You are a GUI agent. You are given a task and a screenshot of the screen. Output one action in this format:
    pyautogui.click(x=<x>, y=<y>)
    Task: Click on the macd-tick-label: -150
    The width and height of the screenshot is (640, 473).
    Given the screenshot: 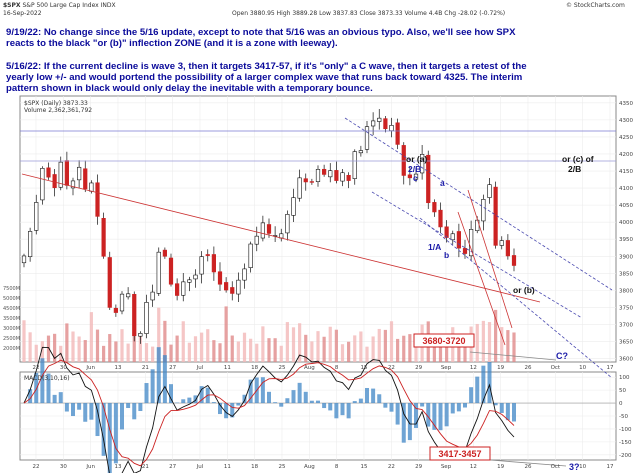 What is the action you would take?
    pyautogui.click(x=625, y=443)
    